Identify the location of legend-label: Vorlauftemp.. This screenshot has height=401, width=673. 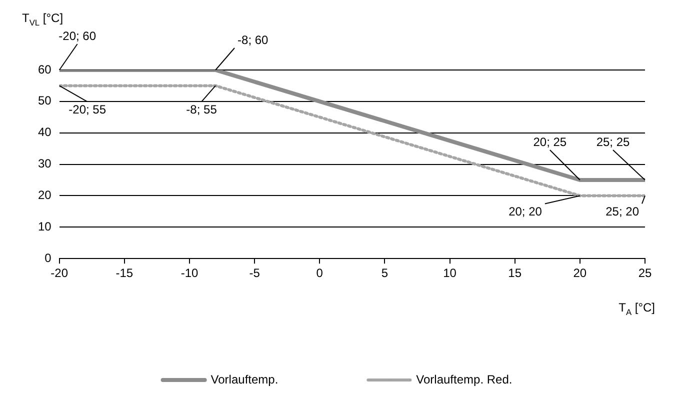
(244, 379).